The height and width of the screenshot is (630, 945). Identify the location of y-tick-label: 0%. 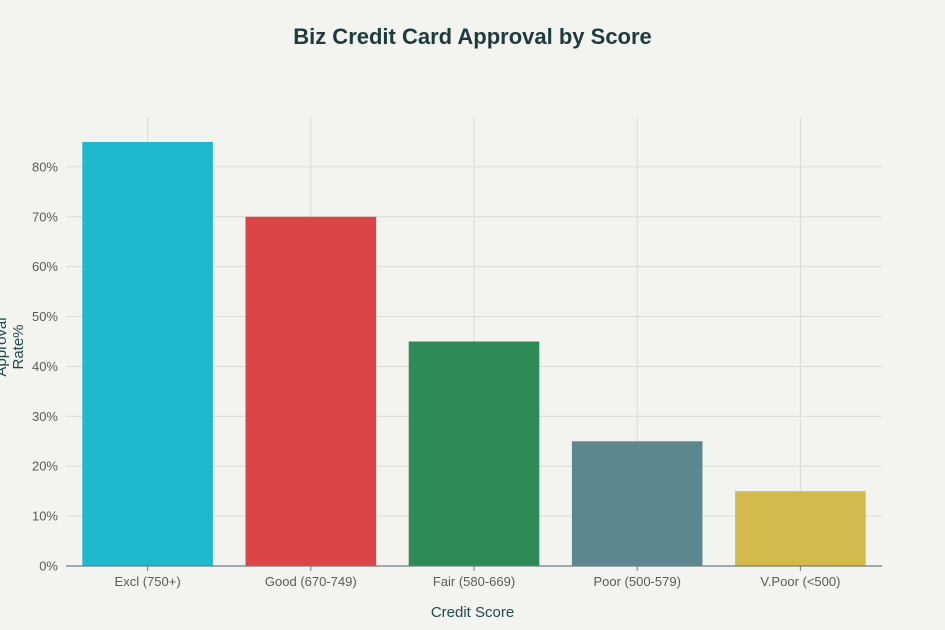
(48, 566).